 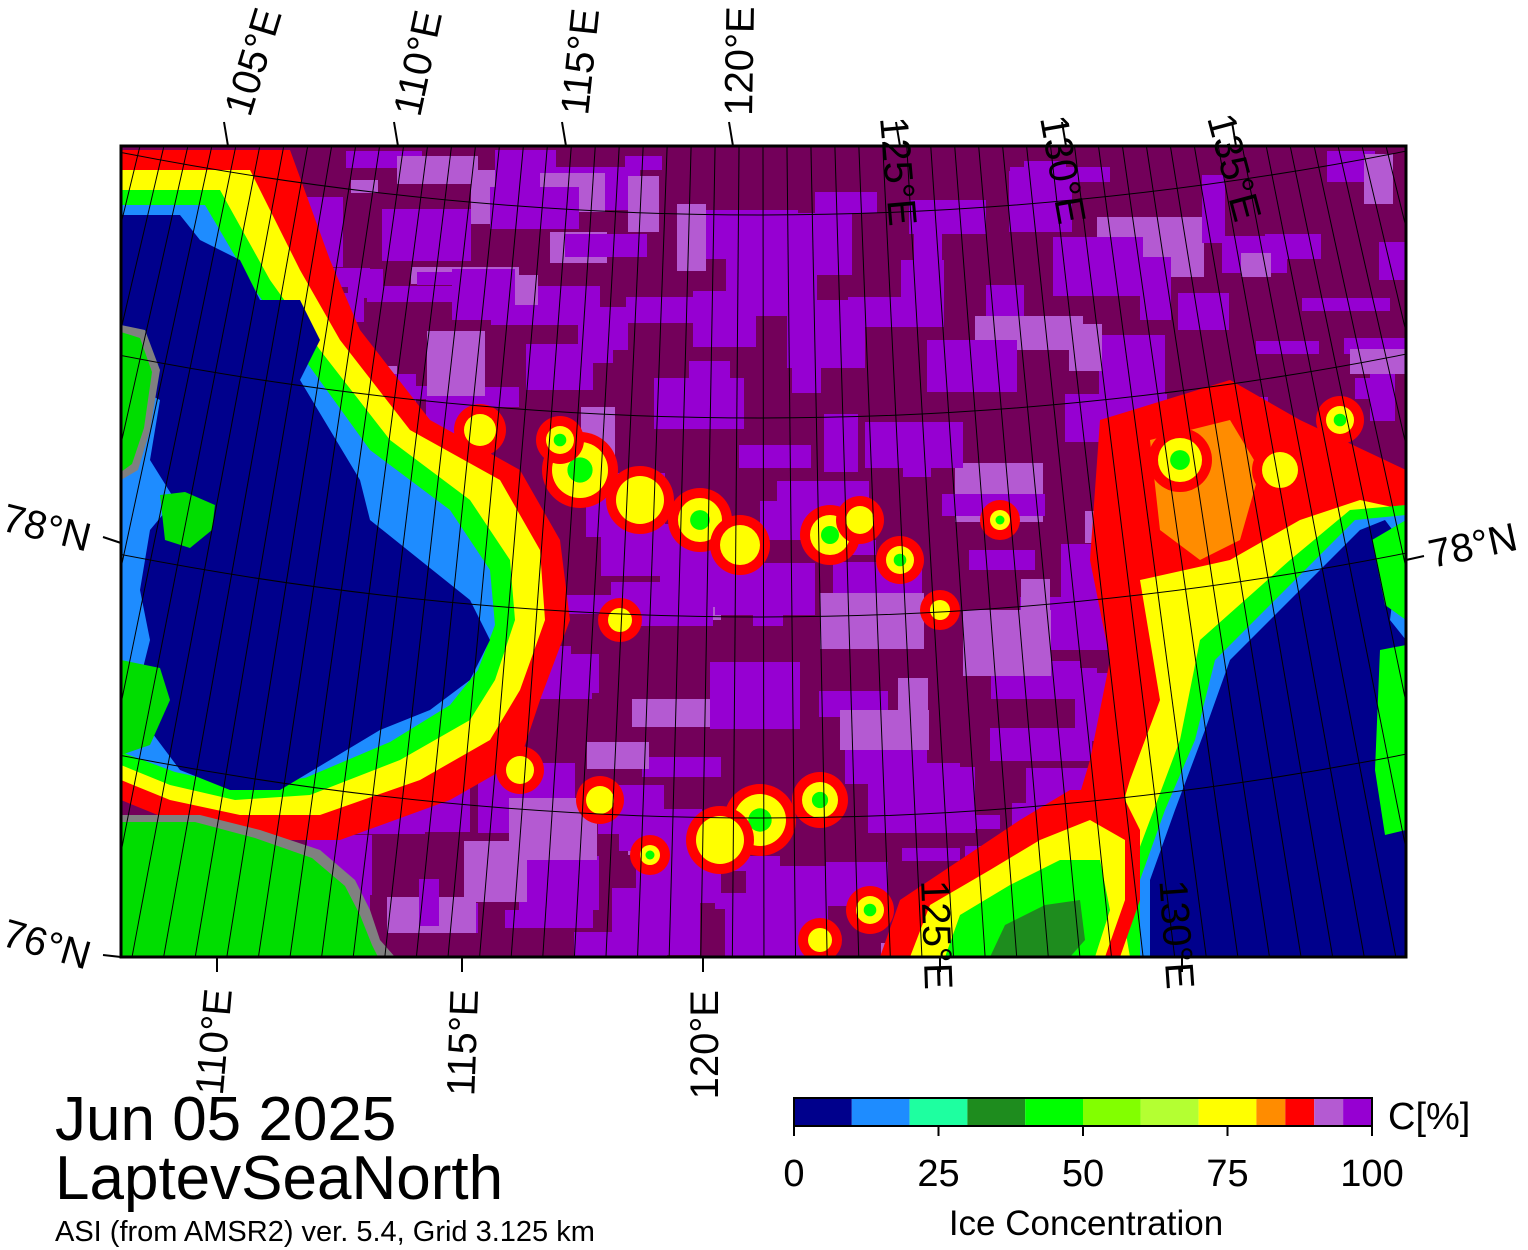 I want to click on bottom-longitude-label: 130°E, so click(x=1176, y=934).